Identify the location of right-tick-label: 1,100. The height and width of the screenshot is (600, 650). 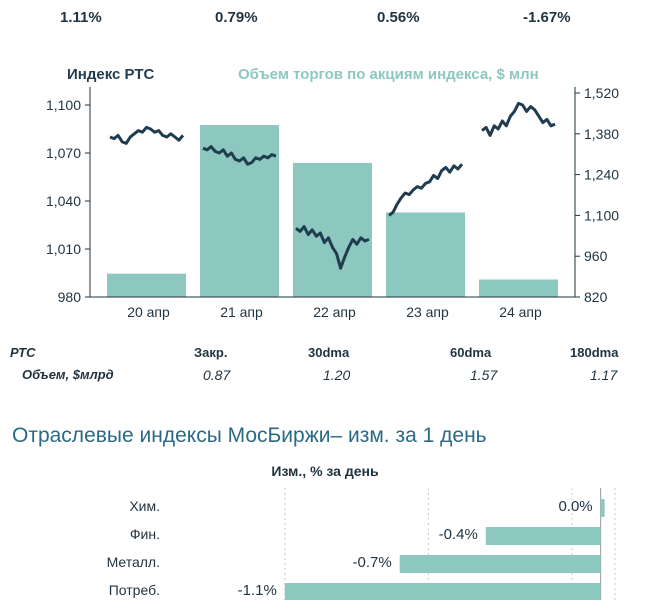
(601, 215).